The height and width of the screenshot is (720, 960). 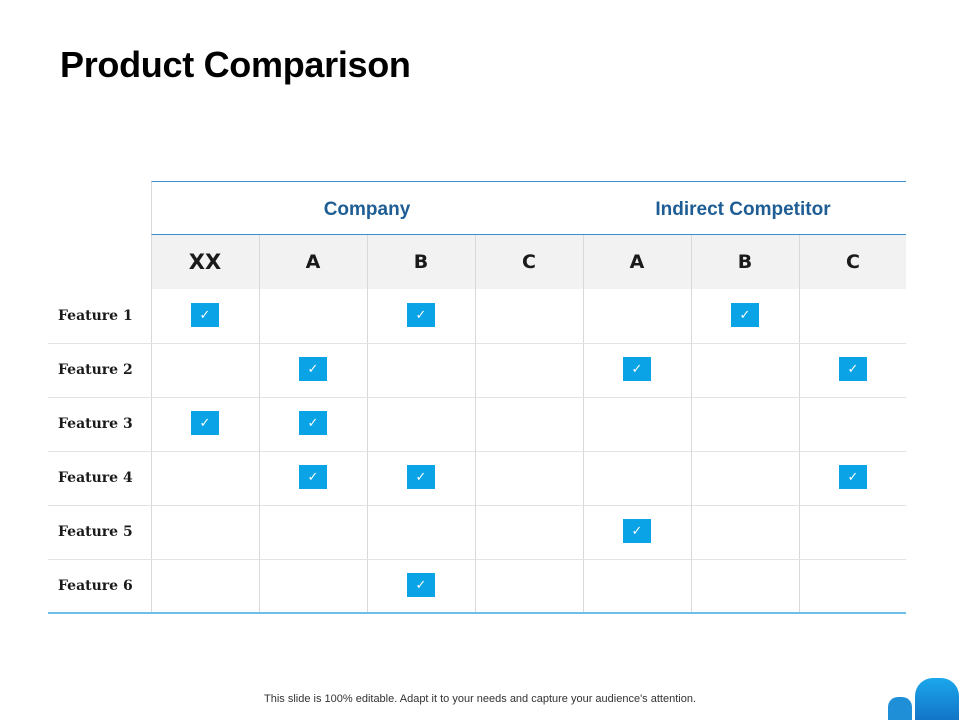 What do you see at coordinates (313, 262) in the screenshot?
I see `column-header-2: A` at bounding box center [313, 262].